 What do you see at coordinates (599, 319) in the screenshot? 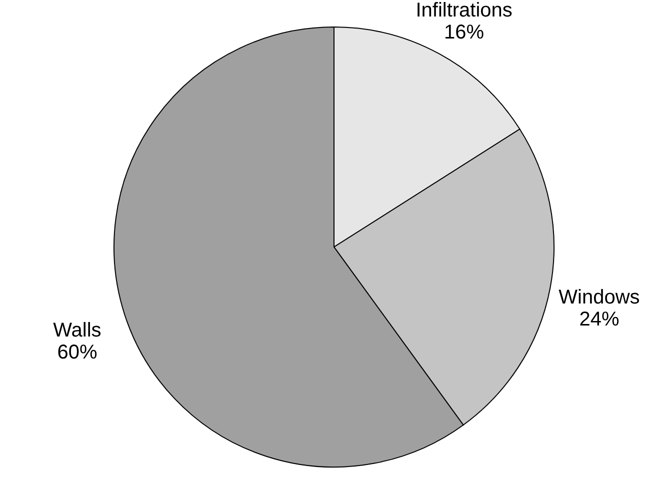
I see `data-label: 24%` at bounding box center [599, 319].